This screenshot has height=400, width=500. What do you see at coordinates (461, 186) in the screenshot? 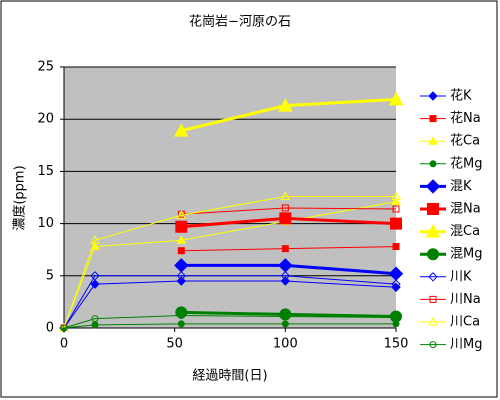
I see `legend-label: 混K` at bounding box center [461, 186].